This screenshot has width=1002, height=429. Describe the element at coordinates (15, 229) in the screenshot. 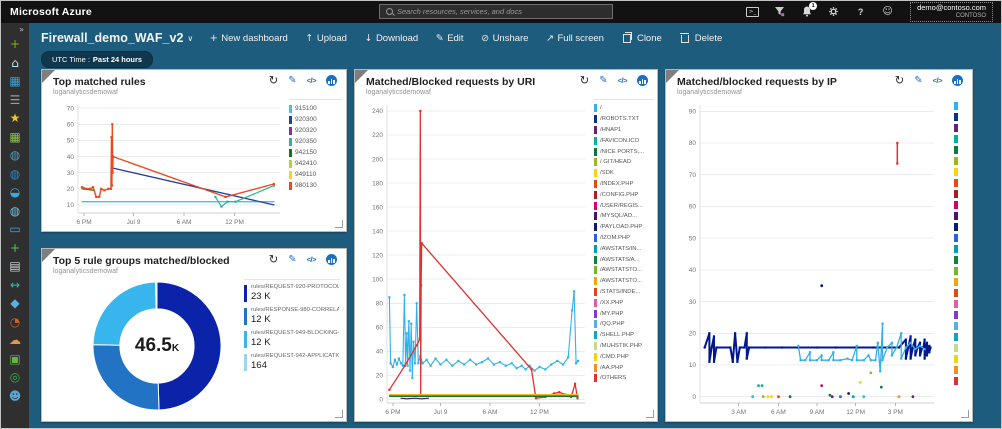

I see `sidebar-item-virtual-machines: ▭` at that location.